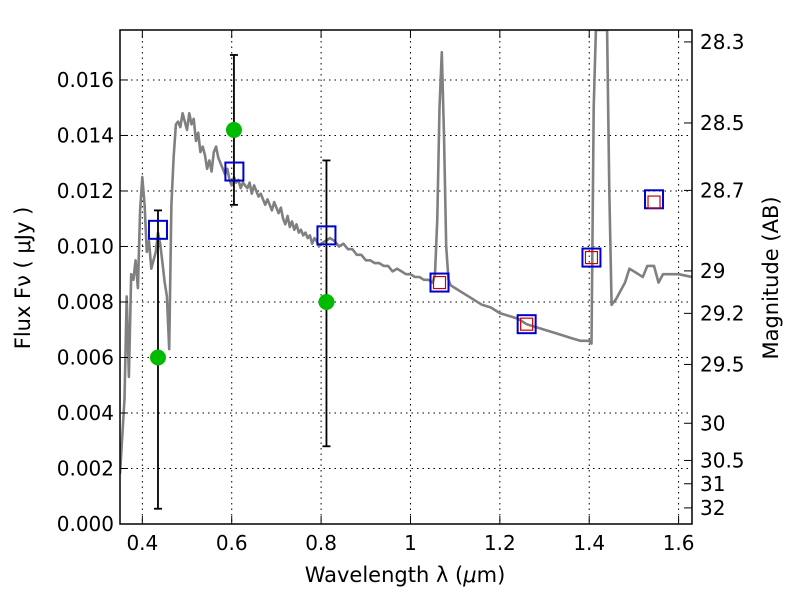 Image resolution: width=800 pixels, height=600 pixels. What do you see at coordinates (722, 42) in the screenshot?
I see `right-tick-label: 28.3` at bounding box center [722, 42].